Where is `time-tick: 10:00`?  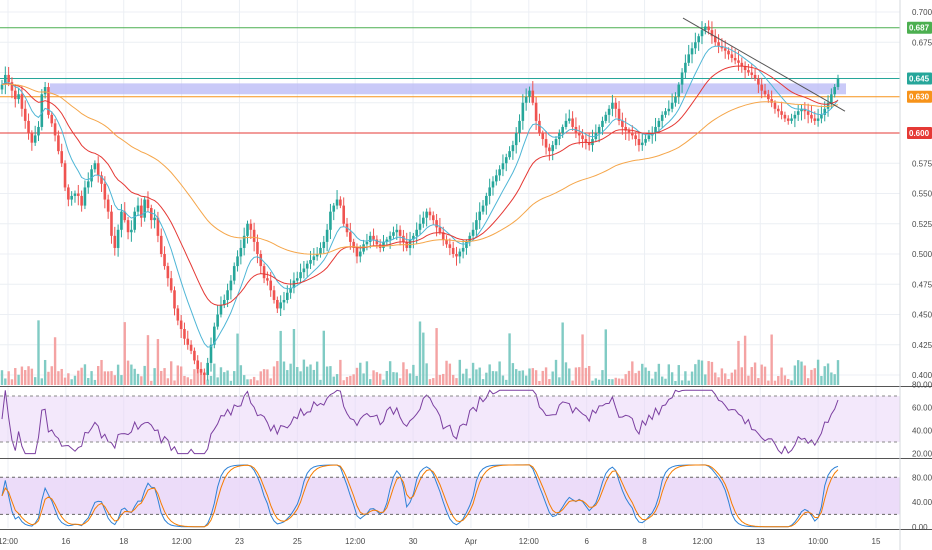
time-tick: 10:00 is located at coordinates (818, 541).